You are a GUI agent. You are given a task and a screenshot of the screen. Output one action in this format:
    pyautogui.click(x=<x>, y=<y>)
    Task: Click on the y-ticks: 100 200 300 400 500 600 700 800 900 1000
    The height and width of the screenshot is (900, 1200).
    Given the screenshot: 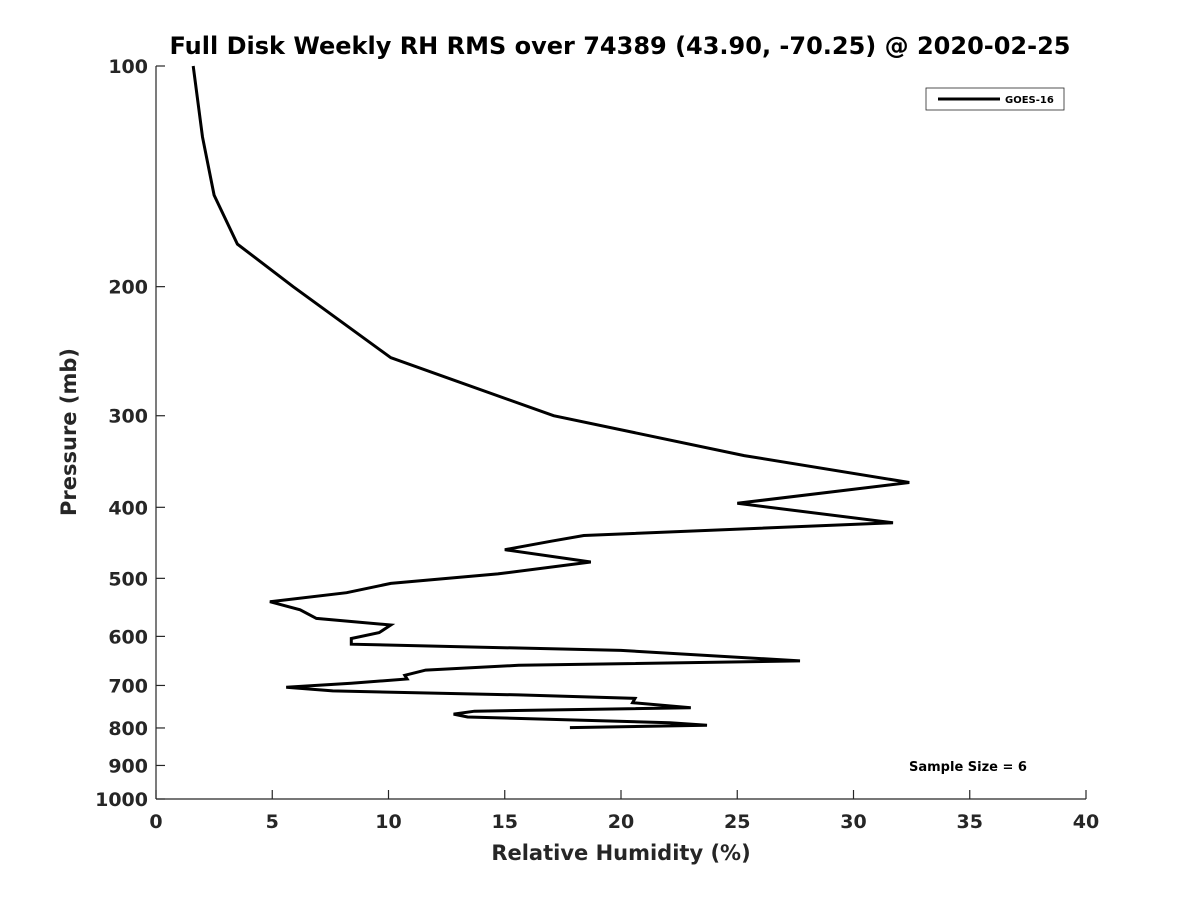 What is the action you would take?
    pyautogui.click(x=130, y=433)
    